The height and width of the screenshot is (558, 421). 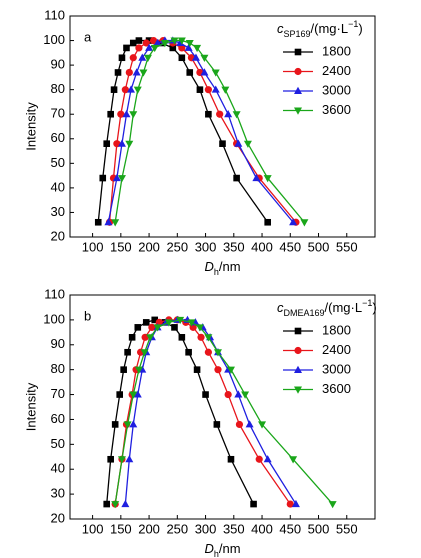 What do you see at coordinates (280, 28) in the screenshot?
I see `text-part: c` at bounding box center [280, 28].